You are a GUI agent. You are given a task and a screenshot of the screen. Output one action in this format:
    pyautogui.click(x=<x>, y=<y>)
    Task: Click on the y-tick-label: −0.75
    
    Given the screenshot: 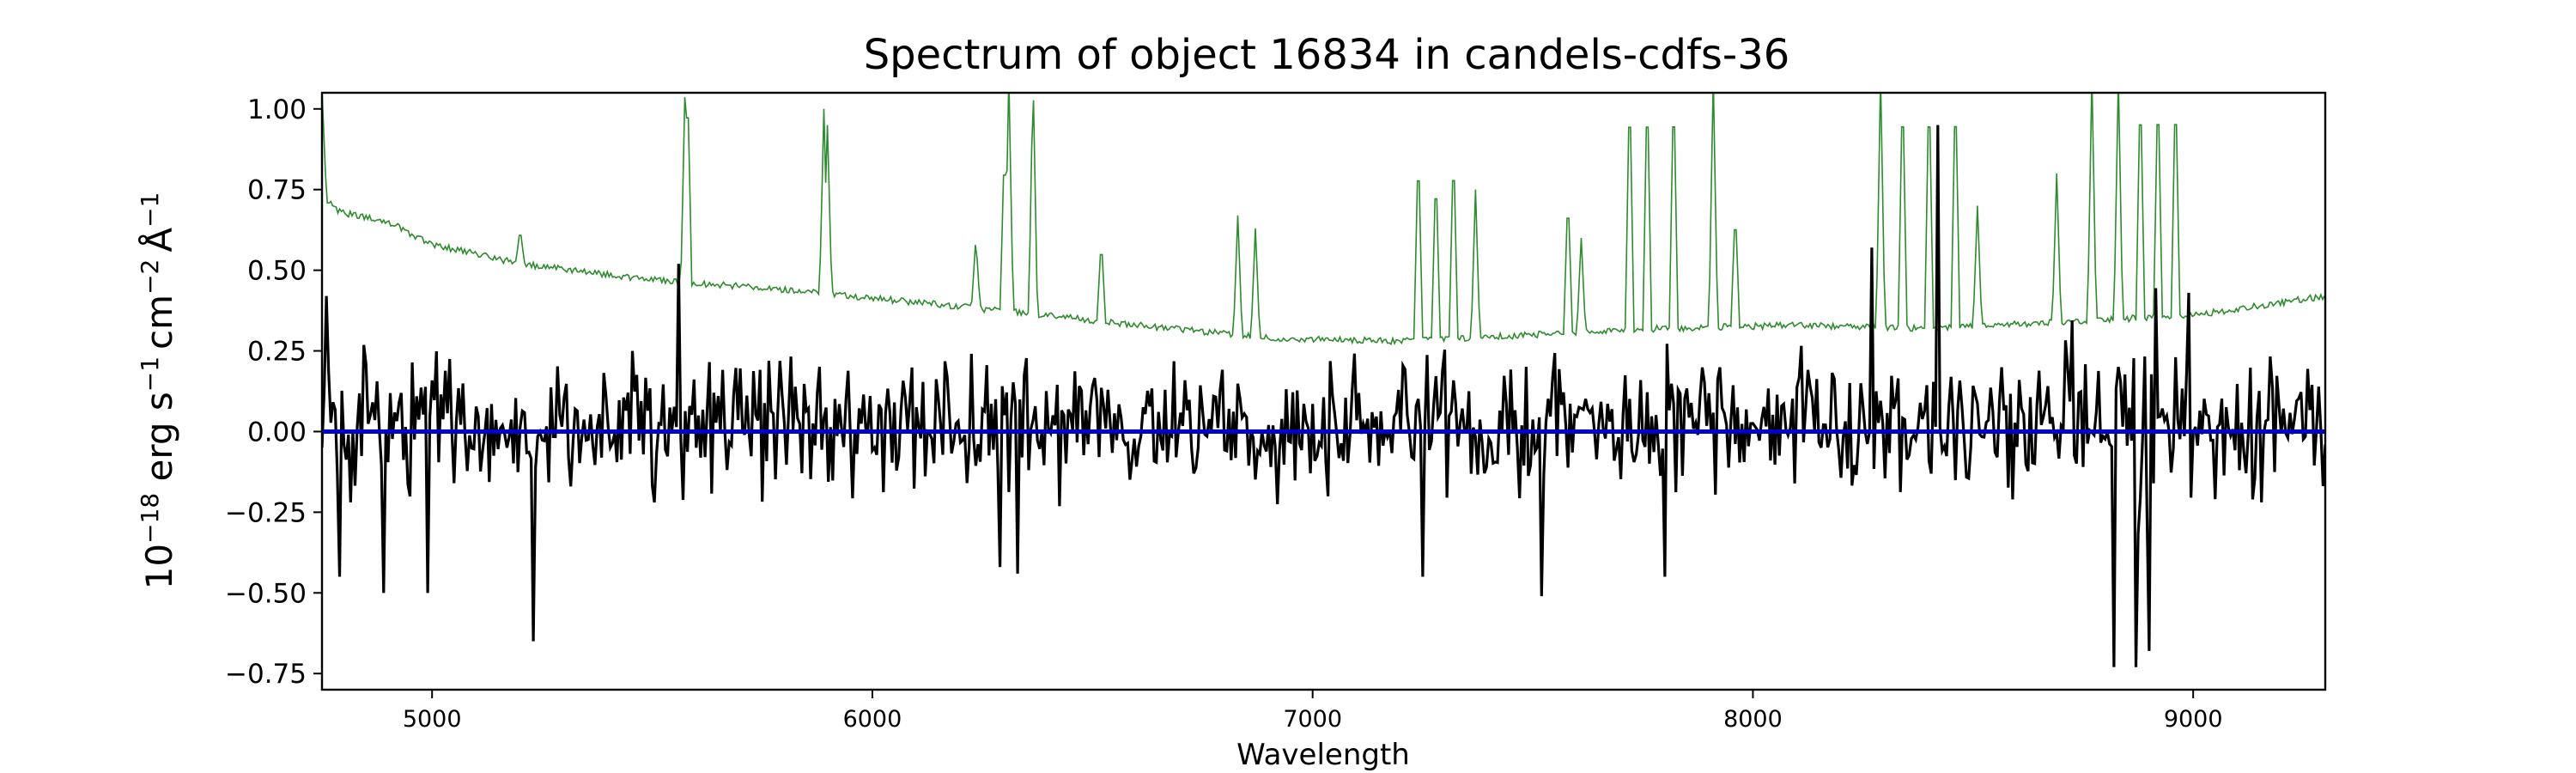 What is the action you would take?
    pyautogui.click(x=266, y=674)
    